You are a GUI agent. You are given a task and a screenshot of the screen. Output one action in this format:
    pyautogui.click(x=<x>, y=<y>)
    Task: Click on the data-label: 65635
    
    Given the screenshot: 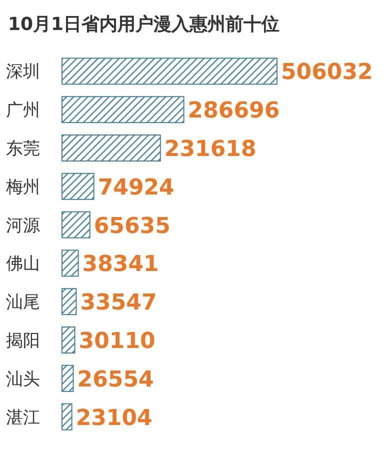 What is the action you would take?
    pyautogui.click(x=132, y=226)
    